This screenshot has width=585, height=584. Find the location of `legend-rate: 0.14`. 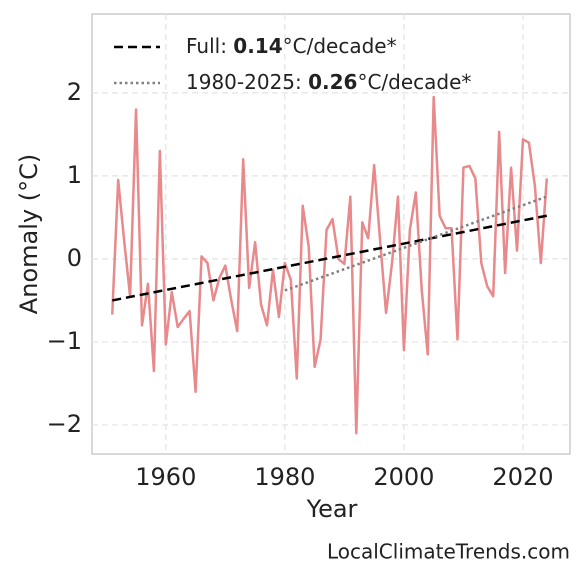

legend-rate: 0.14 is located at coordinates (257, 46).